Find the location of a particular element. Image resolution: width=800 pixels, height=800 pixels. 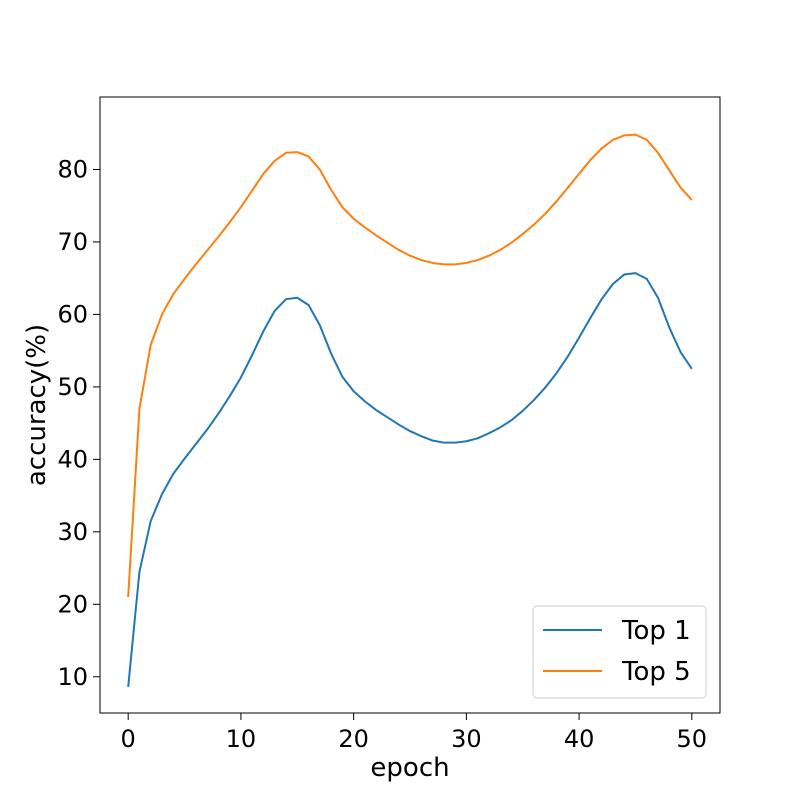

y-tick-label: 30 is located at coordinates (72, 532).